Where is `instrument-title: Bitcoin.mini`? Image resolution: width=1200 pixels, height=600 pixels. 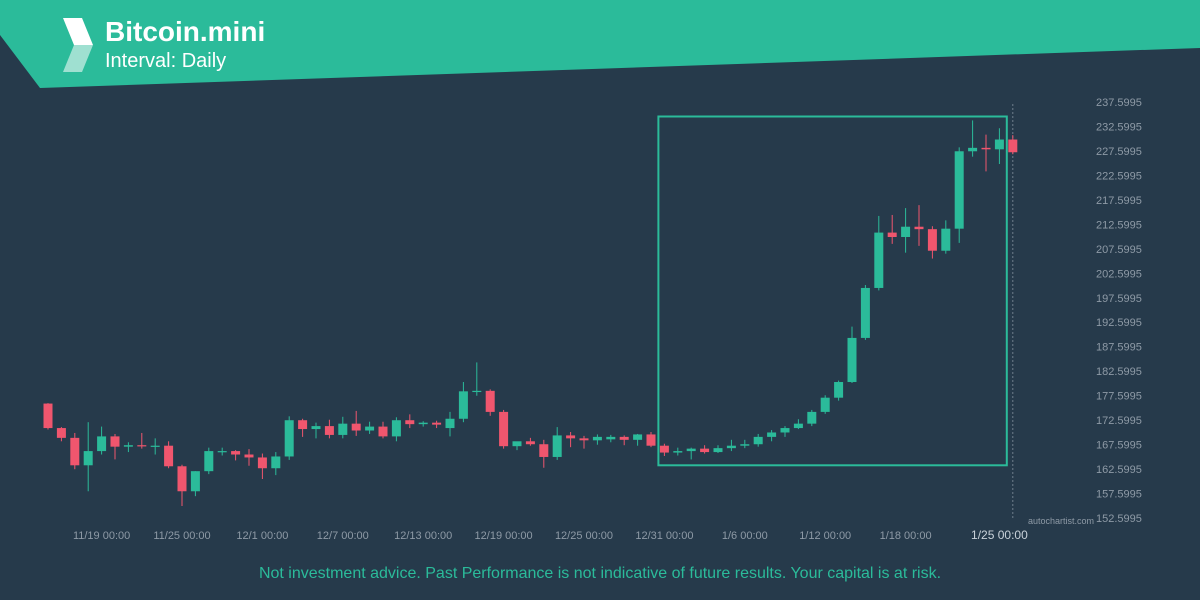 instrument-title: Bitcoin.mini is located at coordinates (185, 31).